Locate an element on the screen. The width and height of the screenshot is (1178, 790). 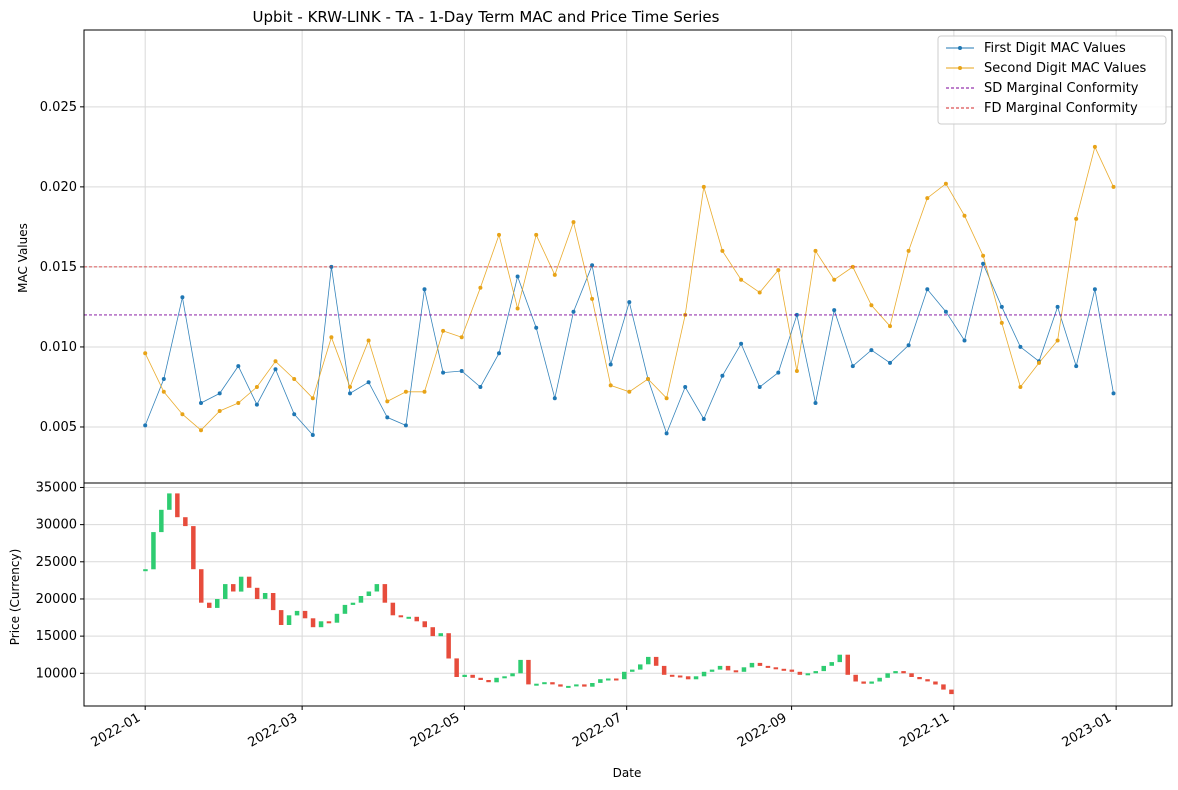
bottom-y-tick-label: 25000 is located at coordinates (56, 562).